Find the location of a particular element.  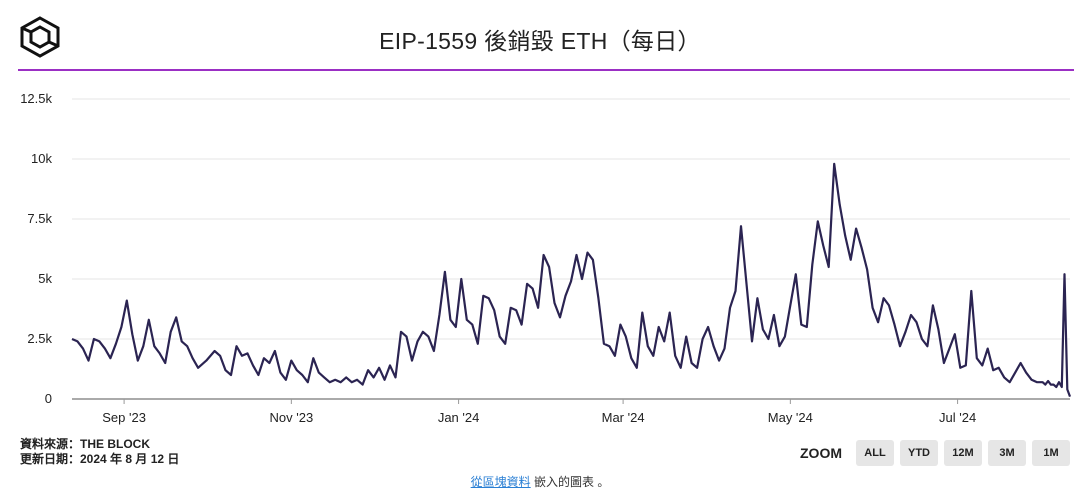

x-tick-label: Nov '23 is located at coordinates (292, 417).